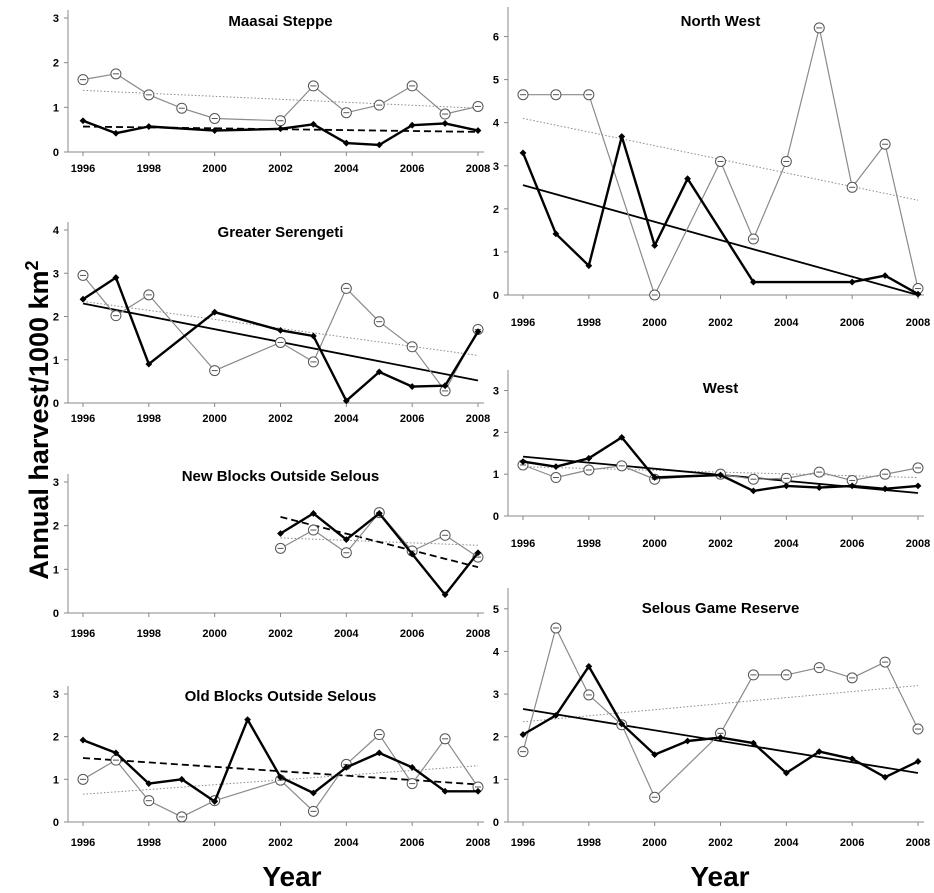  I want to click on panel-title: North West, so click(721, 21).